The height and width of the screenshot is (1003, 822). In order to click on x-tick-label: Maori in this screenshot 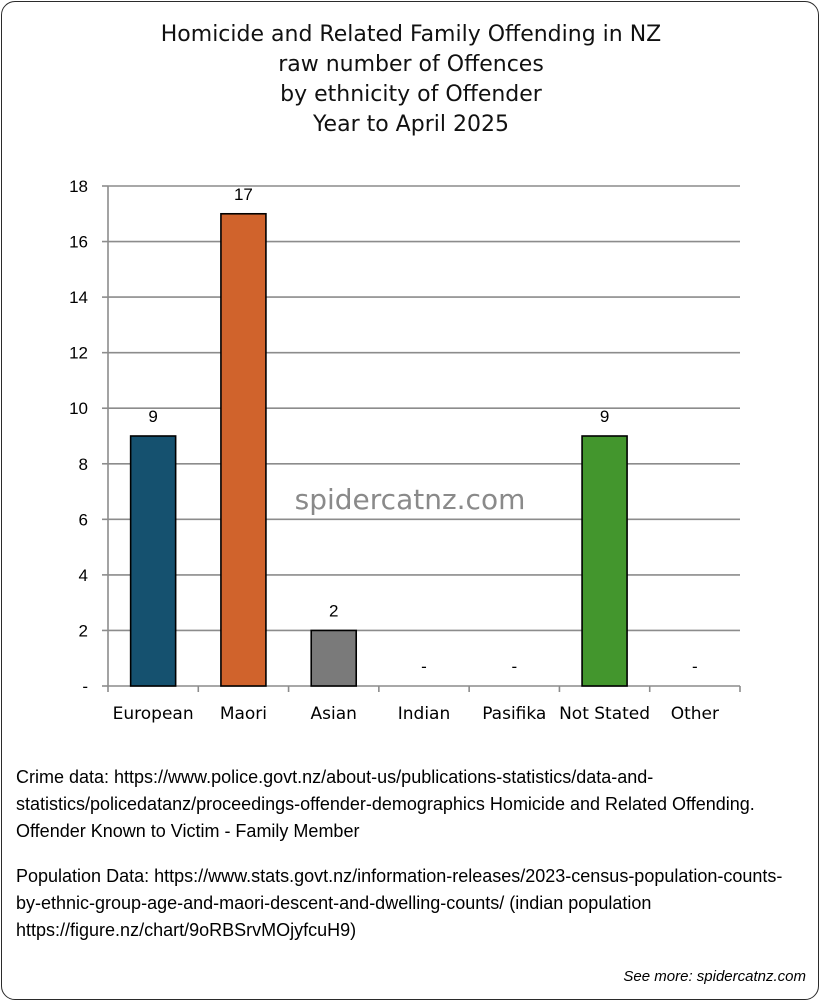, I will do `click(243, 714)`.